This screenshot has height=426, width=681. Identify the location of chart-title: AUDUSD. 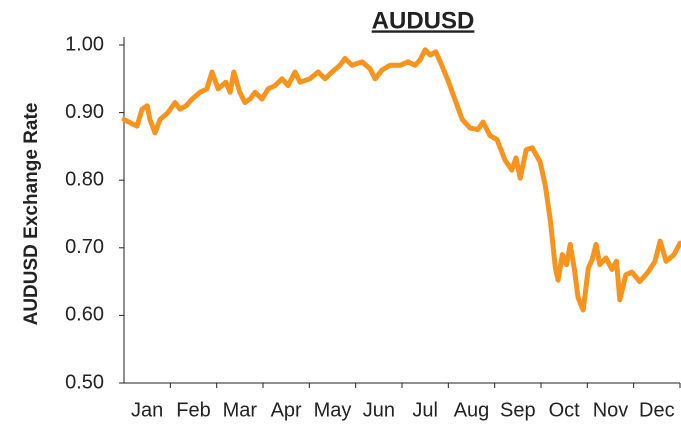
(423, 20).